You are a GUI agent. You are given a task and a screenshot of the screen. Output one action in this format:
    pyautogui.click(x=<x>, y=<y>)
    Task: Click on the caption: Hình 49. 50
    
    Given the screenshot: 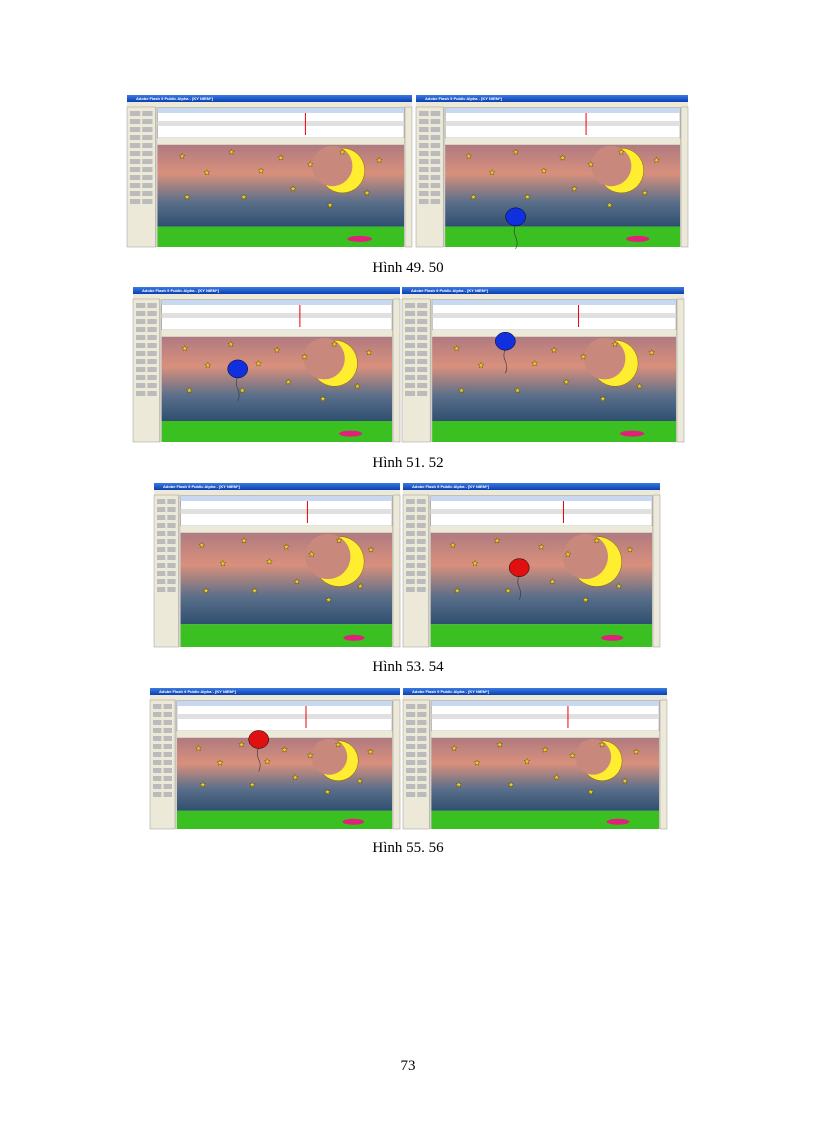 What is the action you would take?
    pyautogui.click(x=407, y=268)
    